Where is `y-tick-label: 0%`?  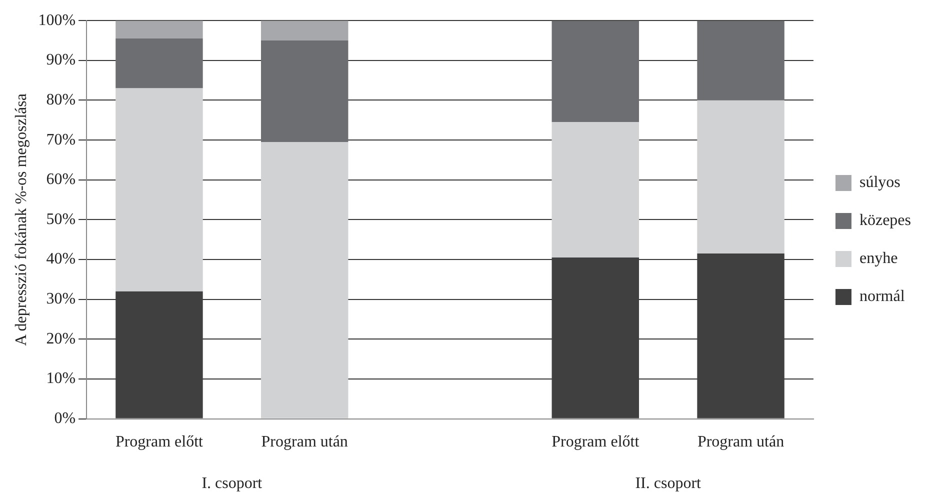
y-tick-label: 0% is located at coordinates (65, 419).